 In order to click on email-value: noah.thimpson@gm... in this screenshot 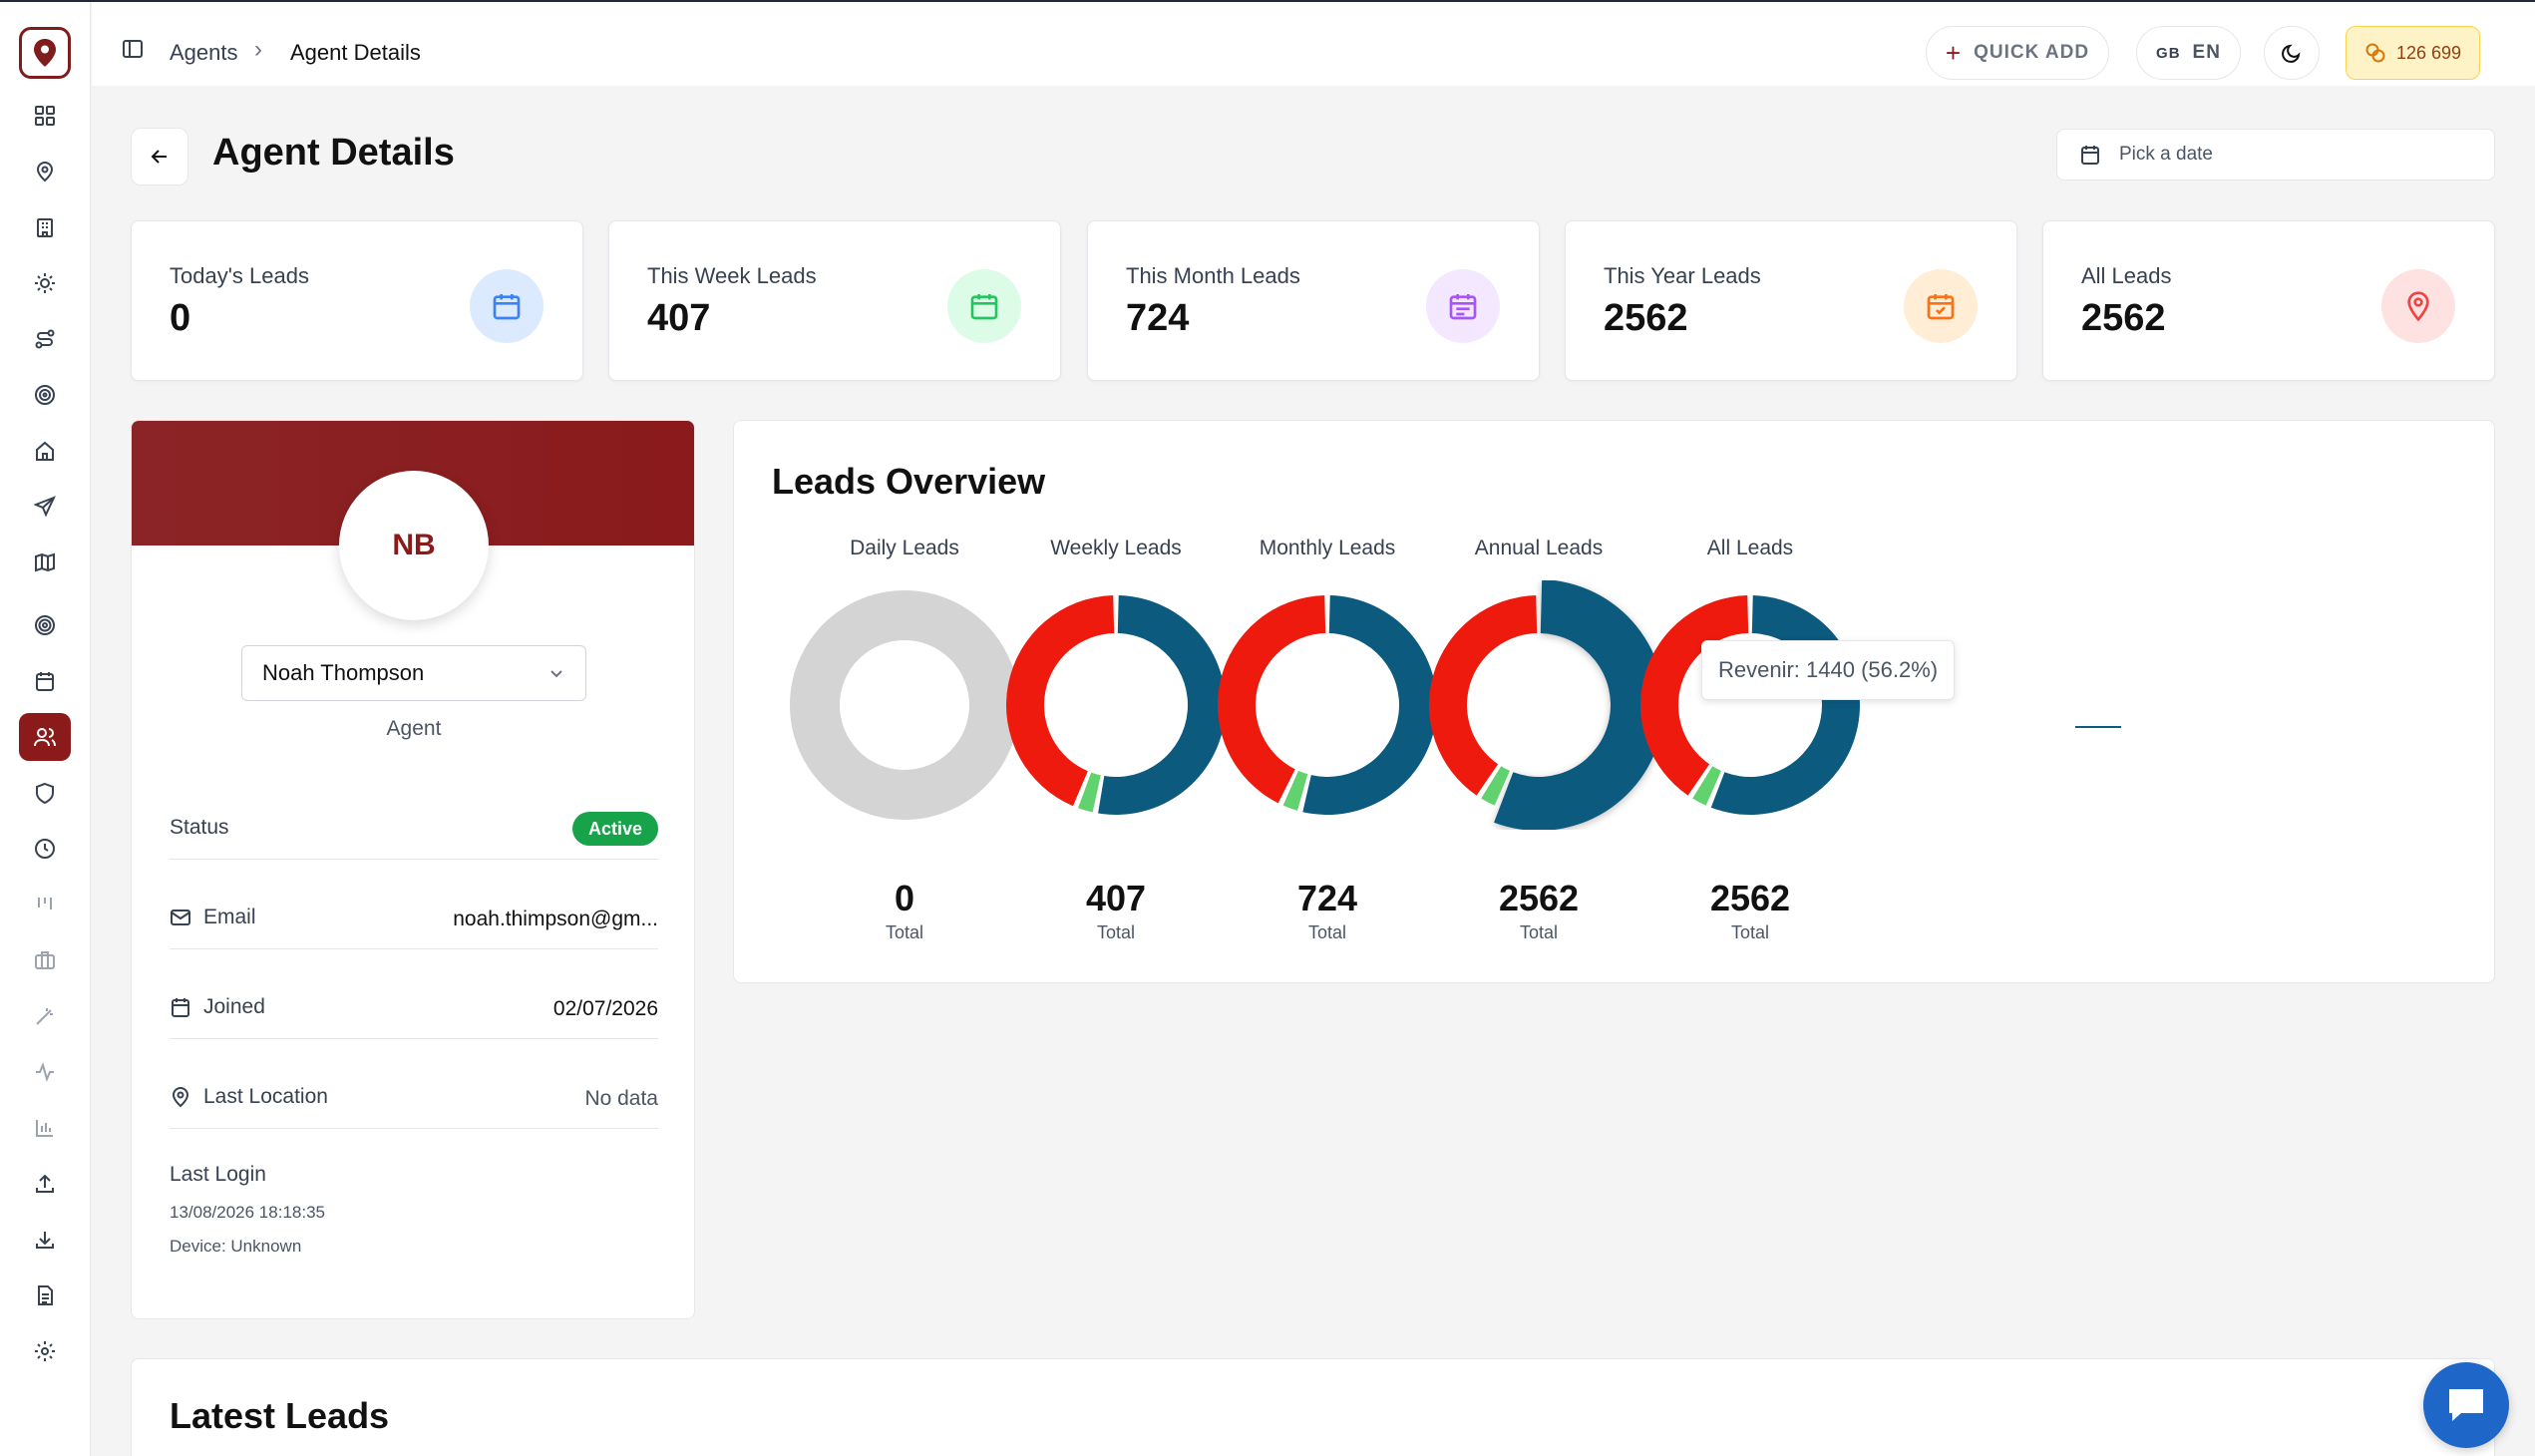, I will do `click(555, 919)`.